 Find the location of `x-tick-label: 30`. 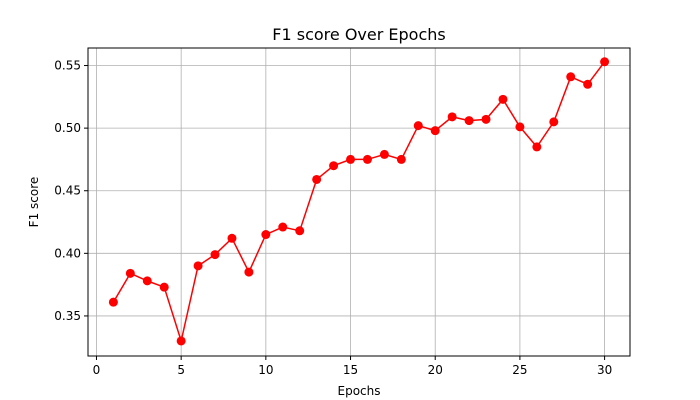

x-tick-label: 30 is located at coordinates (604, 370).